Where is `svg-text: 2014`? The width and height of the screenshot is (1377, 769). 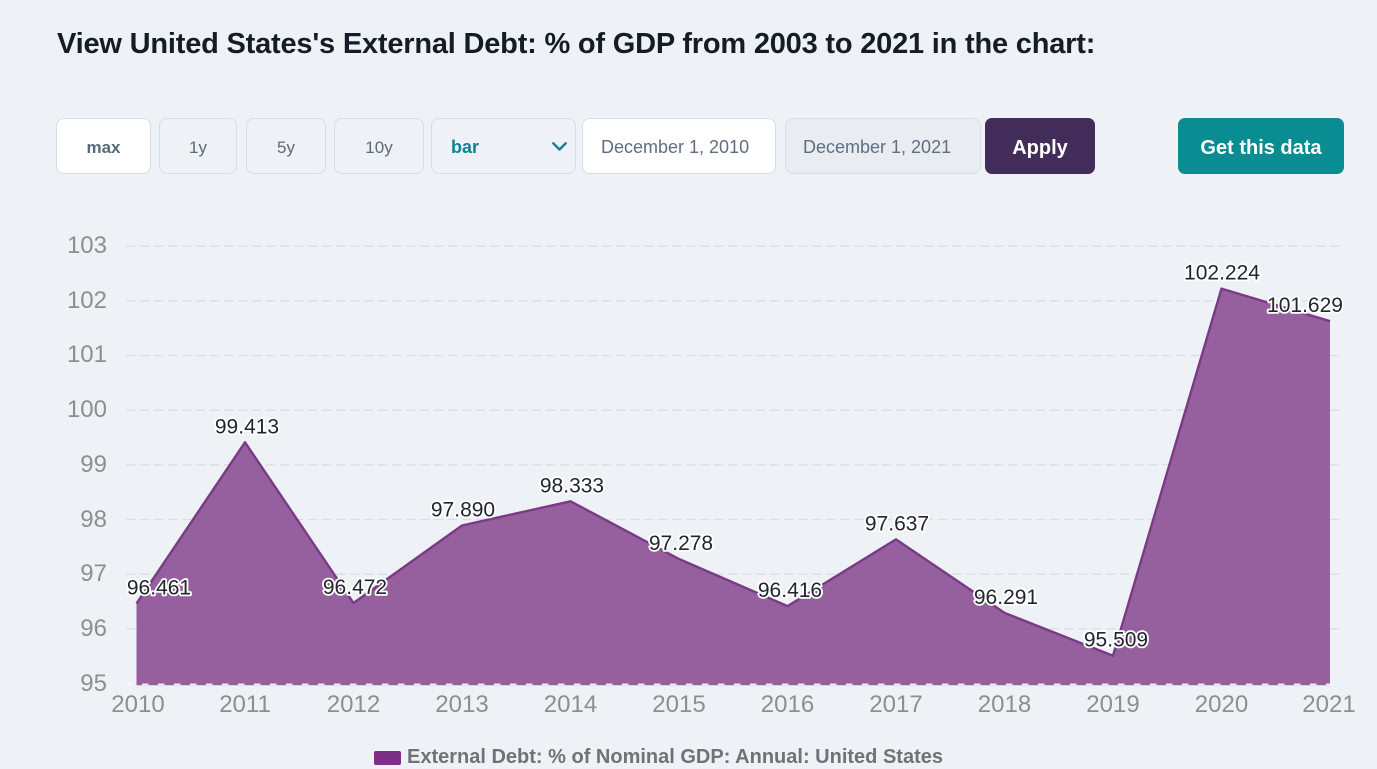
svg-text: 2014 is located at coordinates (570, 704).